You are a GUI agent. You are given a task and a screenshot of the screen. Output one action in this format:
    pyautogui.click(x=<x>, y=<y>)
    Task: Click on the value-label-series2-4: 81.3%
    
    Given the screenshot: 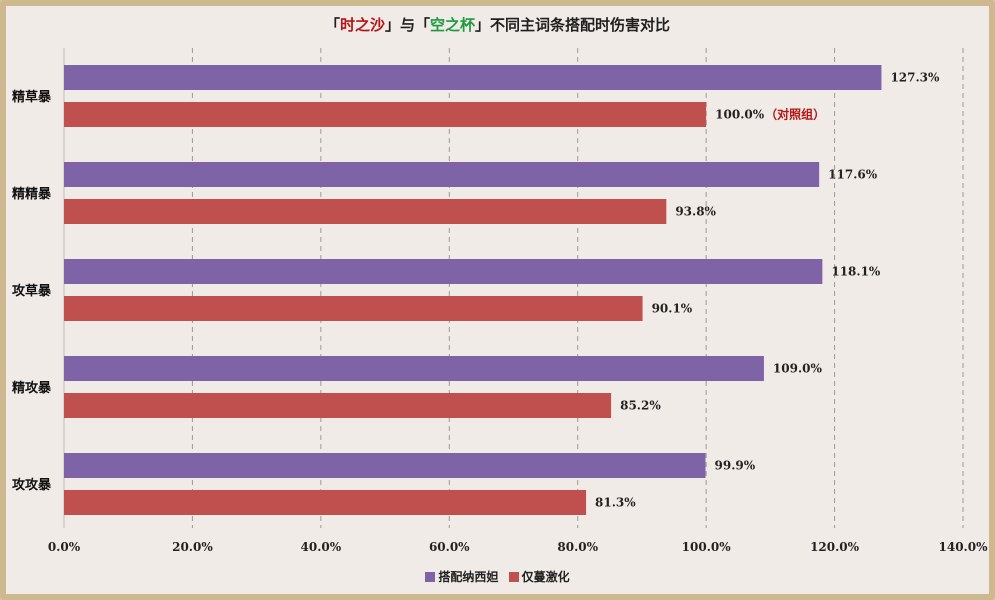 What is the action you would take?
    pyautogui.click(x=615, y=503)
    